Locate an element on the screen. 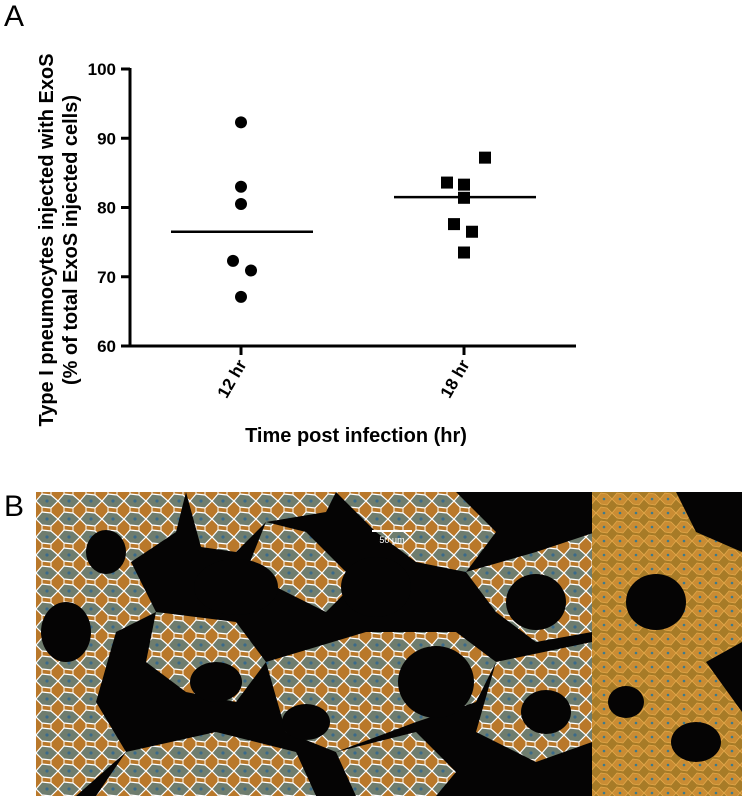 This screenshot has height=800, width=747. y-tick-label: 80 is located at coordinates (106, 208).